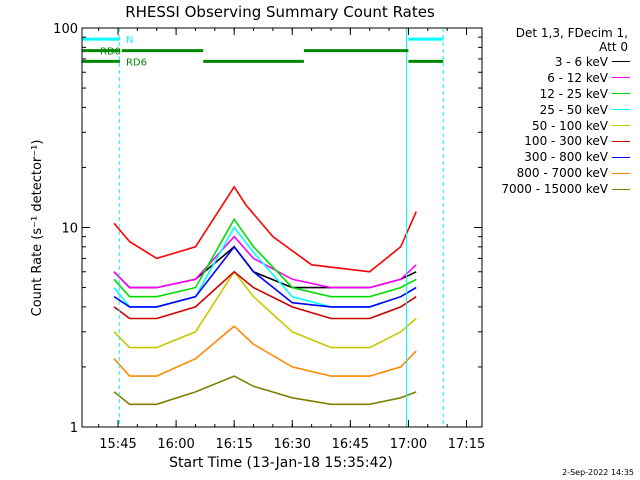  I want to click on state-label-n: N, so click(129, 40).